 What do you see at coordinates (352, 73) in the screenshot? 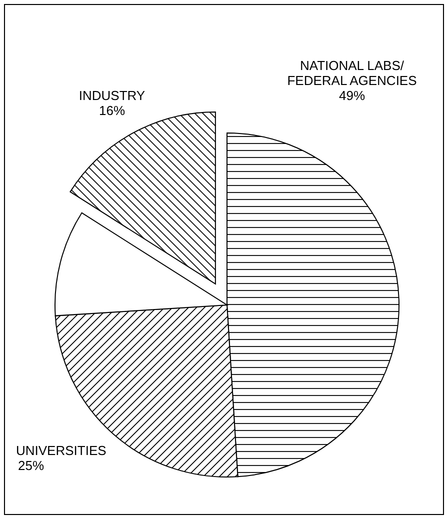
I see `slice-label: NATIONAL LABS/ FEDERAL AGENCIES` at bounding box center [352, 73].